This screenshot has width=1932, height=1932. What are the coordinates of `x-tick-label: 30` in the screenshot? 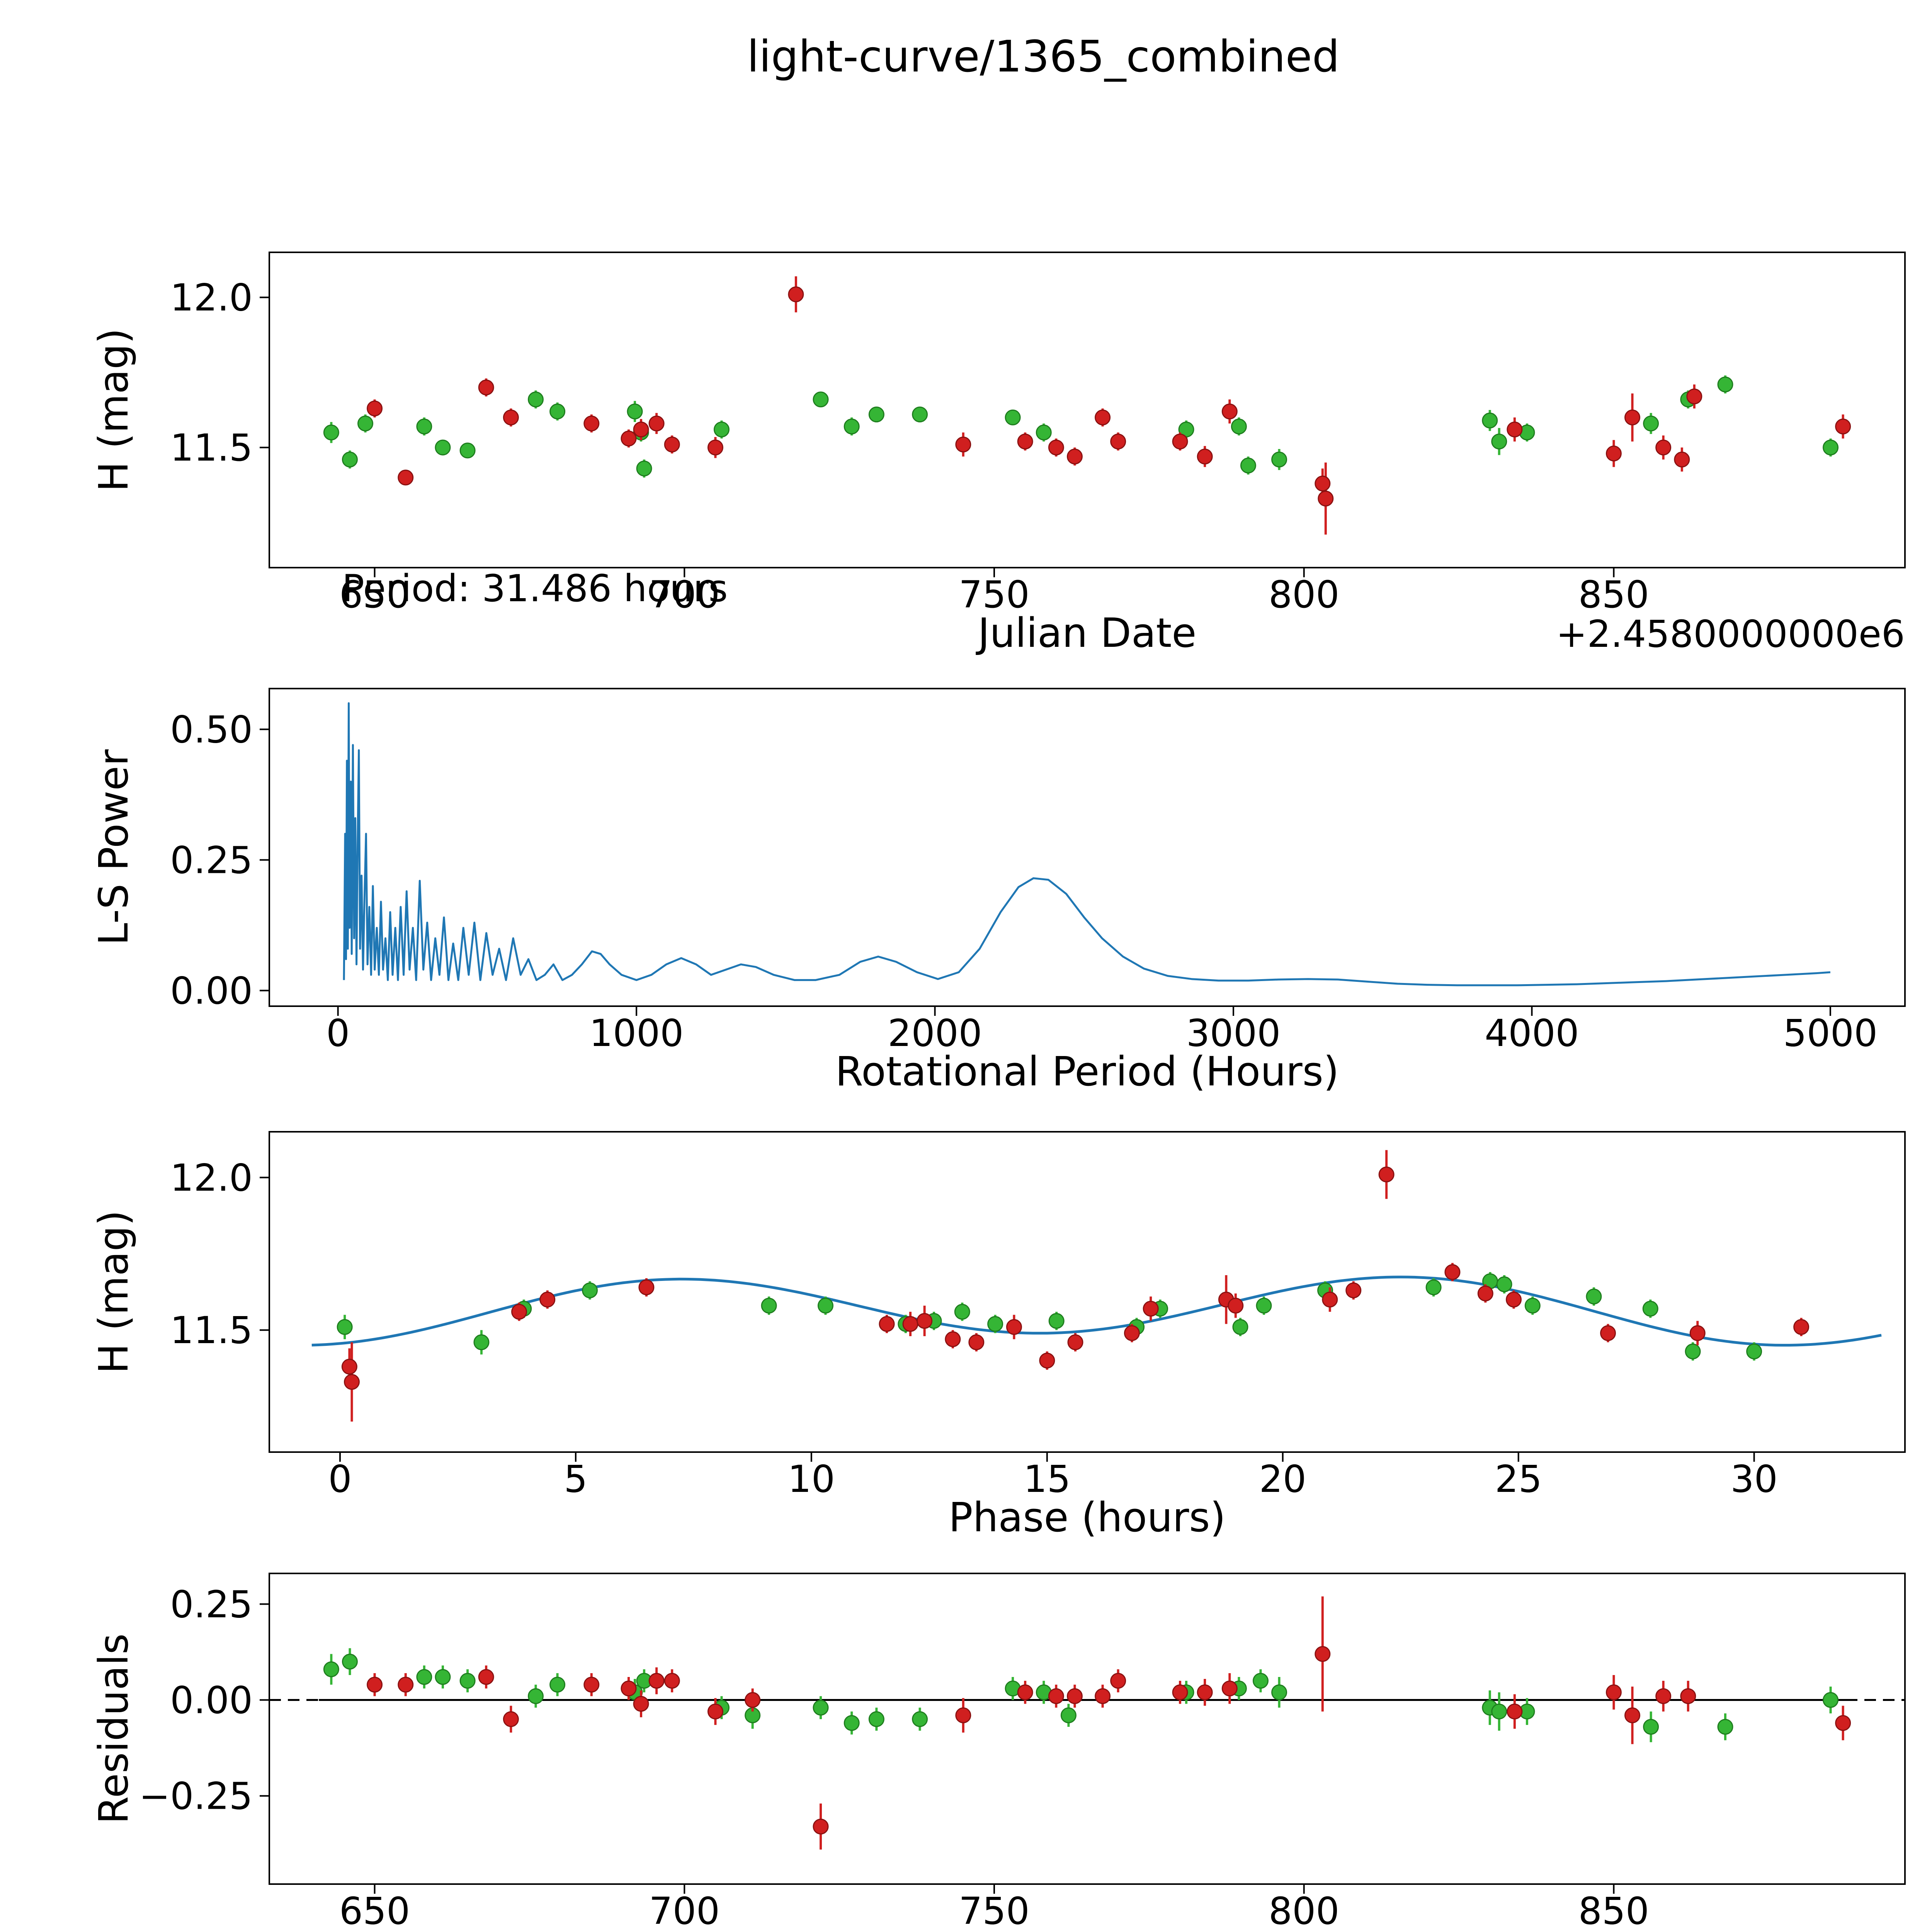 It's located at (1755, 1480).